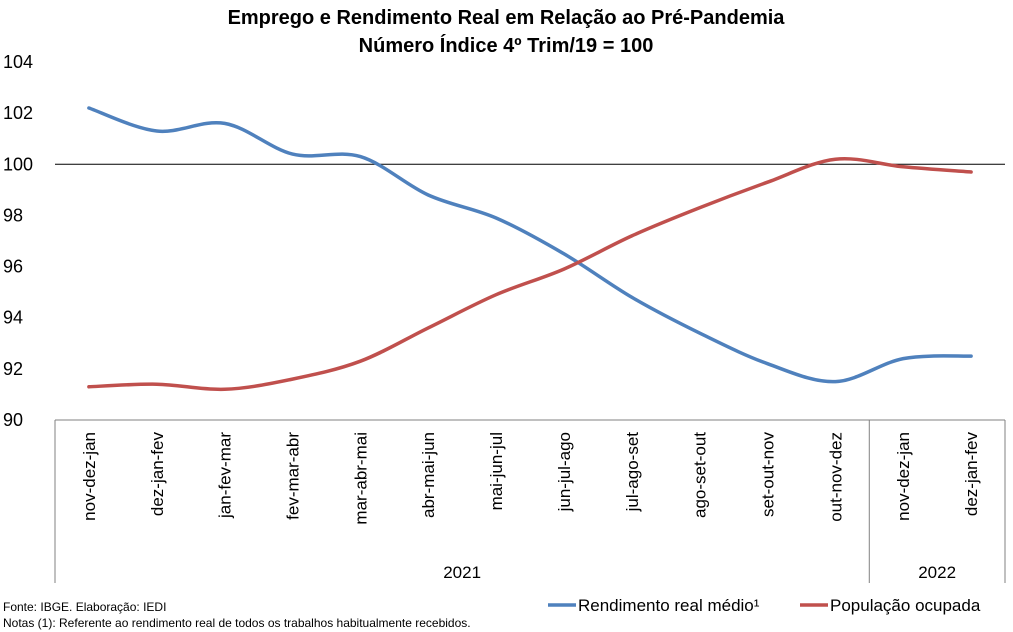  What do you see at coordinates (937, 572) in the screenshot?
I see `year-label: 2022` at bounding box center [937, 572].